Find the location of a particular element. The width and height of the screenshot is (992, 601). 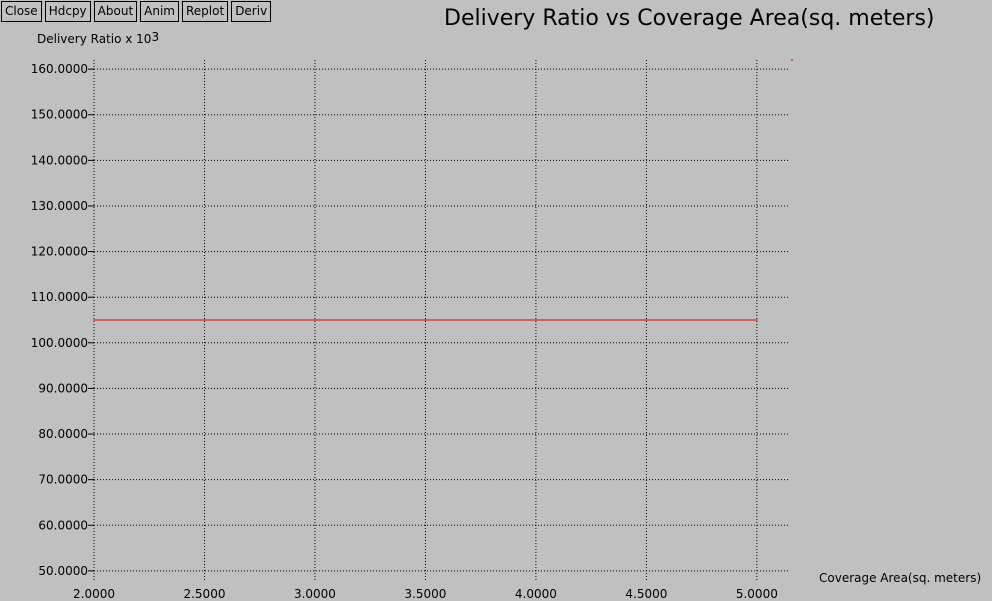

deriv-button: Deriv is located at coordinates (251, 11).